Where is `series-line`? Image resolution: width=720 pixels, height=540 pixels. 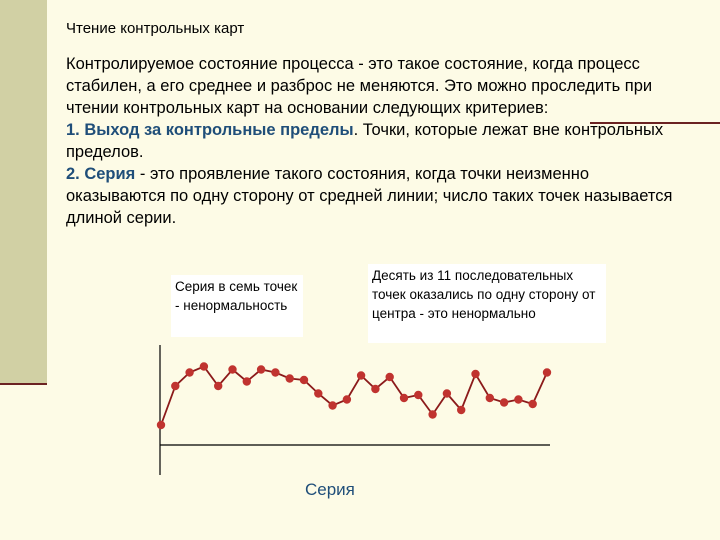 series-line is located at coordinates (354, 395).